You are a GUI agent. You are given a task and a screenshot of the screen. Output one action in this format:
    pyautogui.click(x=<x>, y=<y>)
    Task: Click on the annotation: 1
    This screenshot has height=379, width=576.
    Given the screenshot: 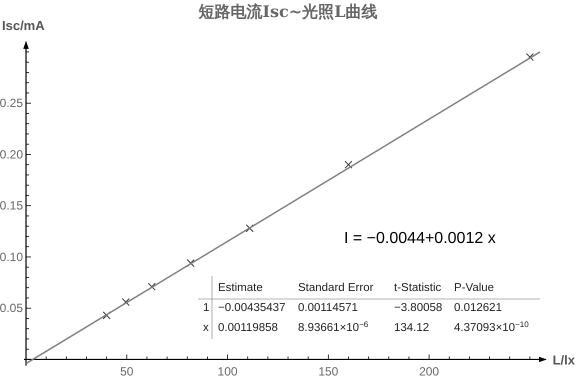 What is the action you would take?
    pyautogui.click(x=206, y=308)
    